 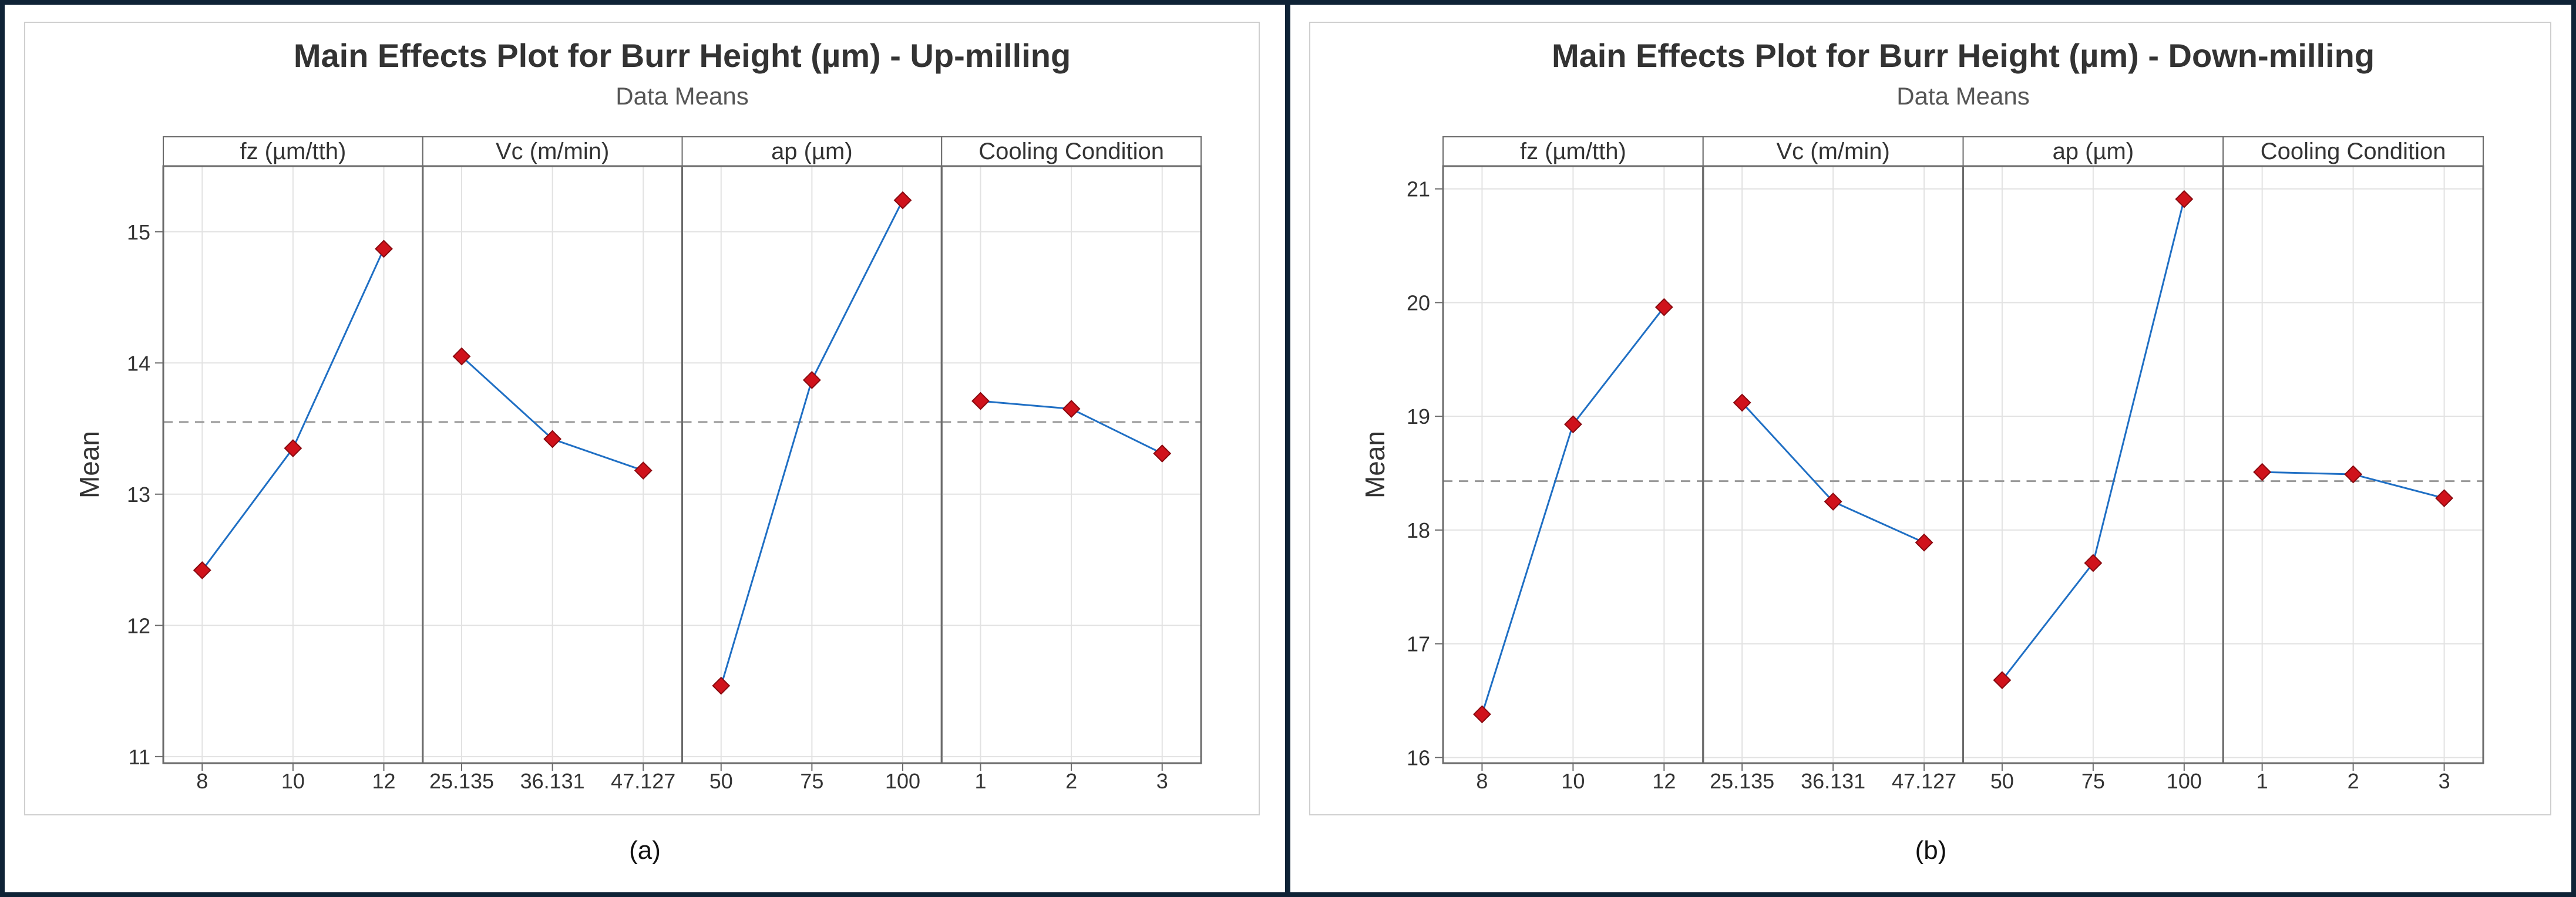 What do you see at coordinates (1418, 530) in the screenshot?
I see `y-tick-label: 18` at bounding box center [1418, 530].